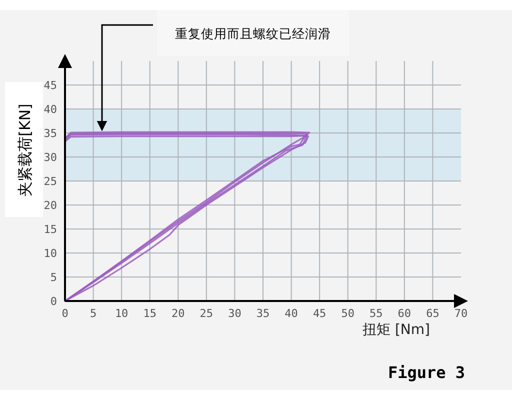  I want to click on x-tick-label: 35, so click(263, 313).